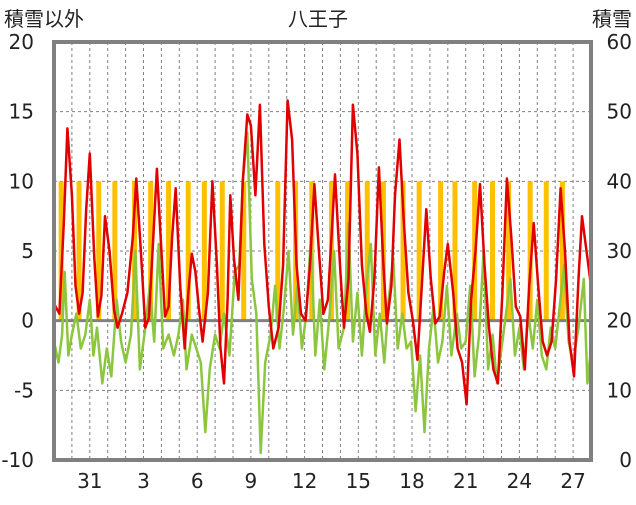  What do you see at coordinates (21, 42) in the screenshot?
I see `y-tick-label: 20` at bounding box center [21, 42].